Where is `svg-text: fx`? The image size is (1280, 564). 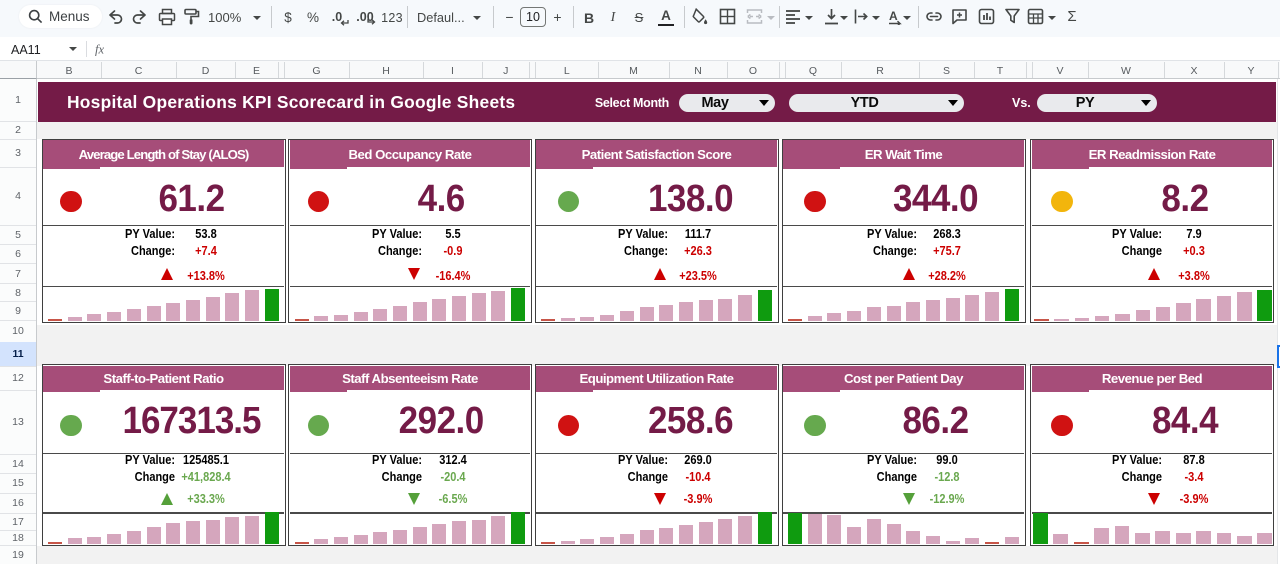
svg-text: fx is located at coordinates (99, 50).